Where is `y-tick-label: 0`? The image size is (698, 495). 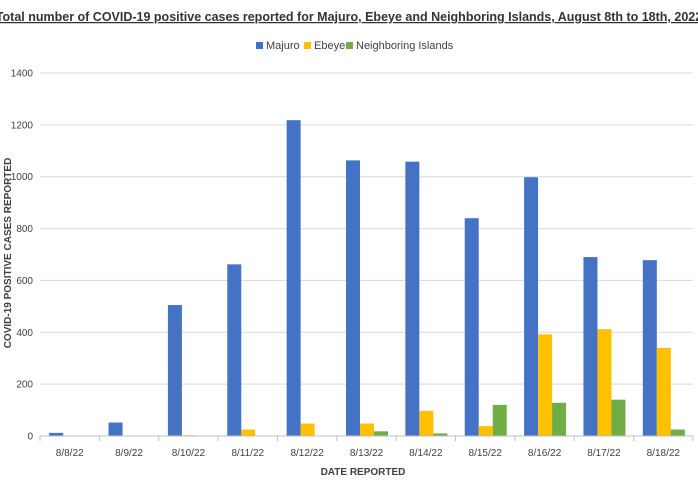
y-tick-label: 0 is located at coordinates (30, 437).